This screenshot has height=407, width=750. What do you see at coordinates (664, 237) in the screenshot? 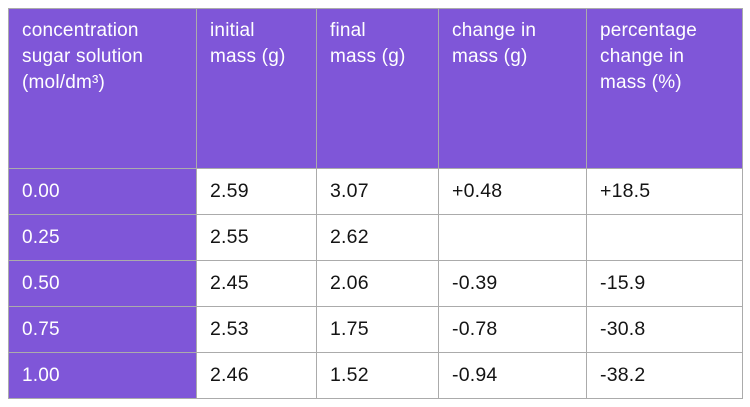
I see `cell-percentage-change-empty` at bounding box center [664, 237].